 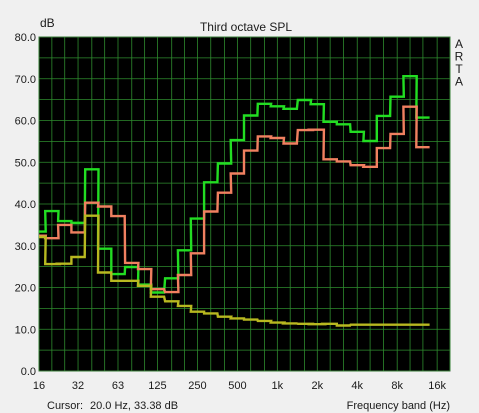 What do you see at coordinates (357, 386) in the screenshot?
I see `x-tick-label: 4k` at bounding box center [357, 386].